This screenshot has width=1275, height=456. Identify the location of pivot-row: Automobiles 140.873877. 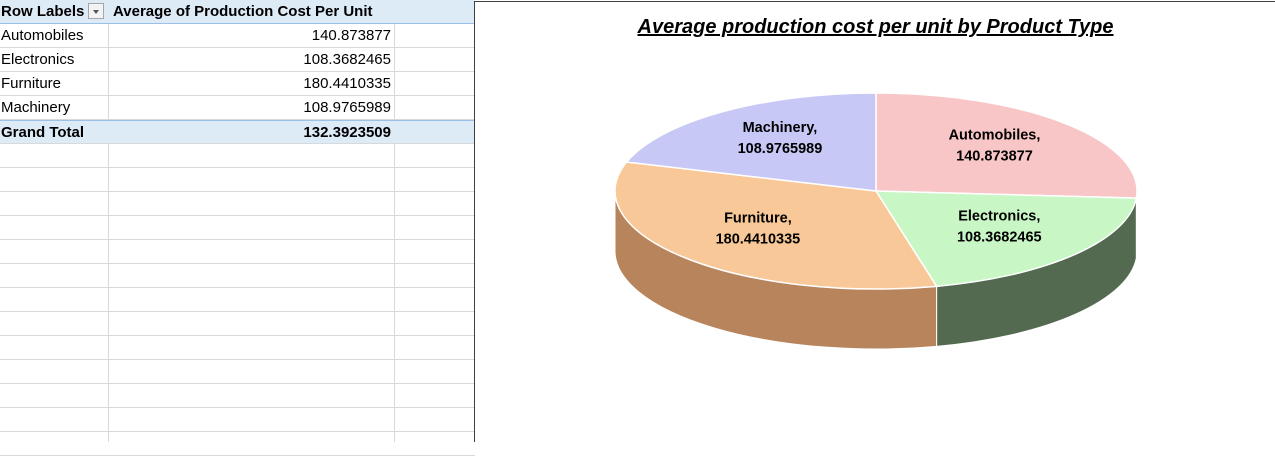
(237, 36).